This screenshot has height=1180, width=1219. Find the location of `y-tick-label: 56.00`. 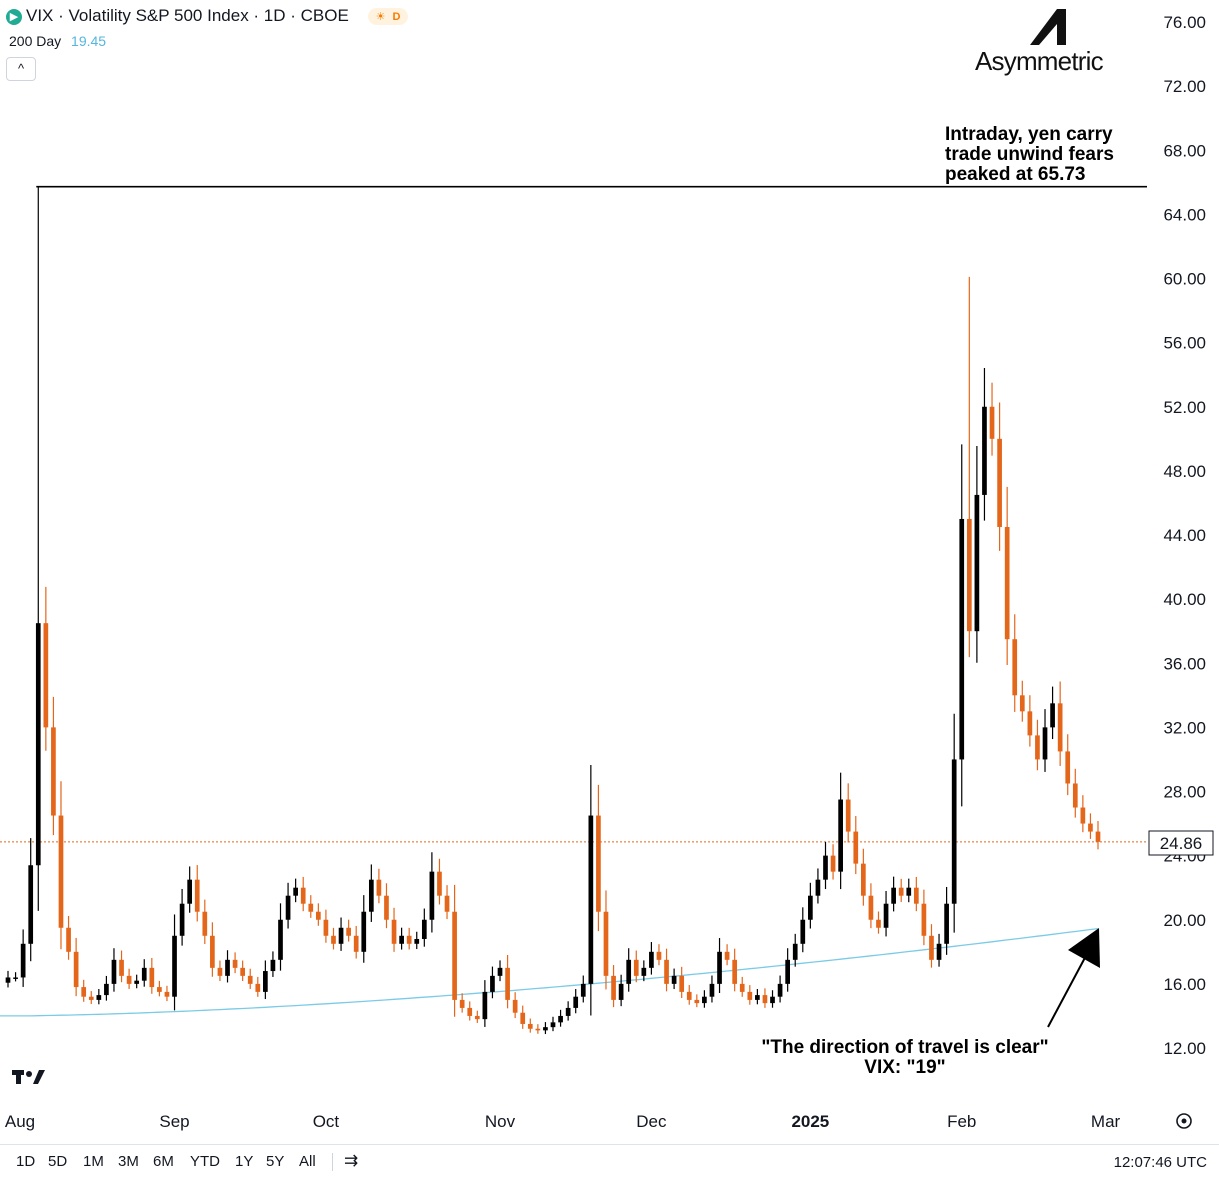

y-tick-label: 56.00 is located at coordinates (1184, 343).